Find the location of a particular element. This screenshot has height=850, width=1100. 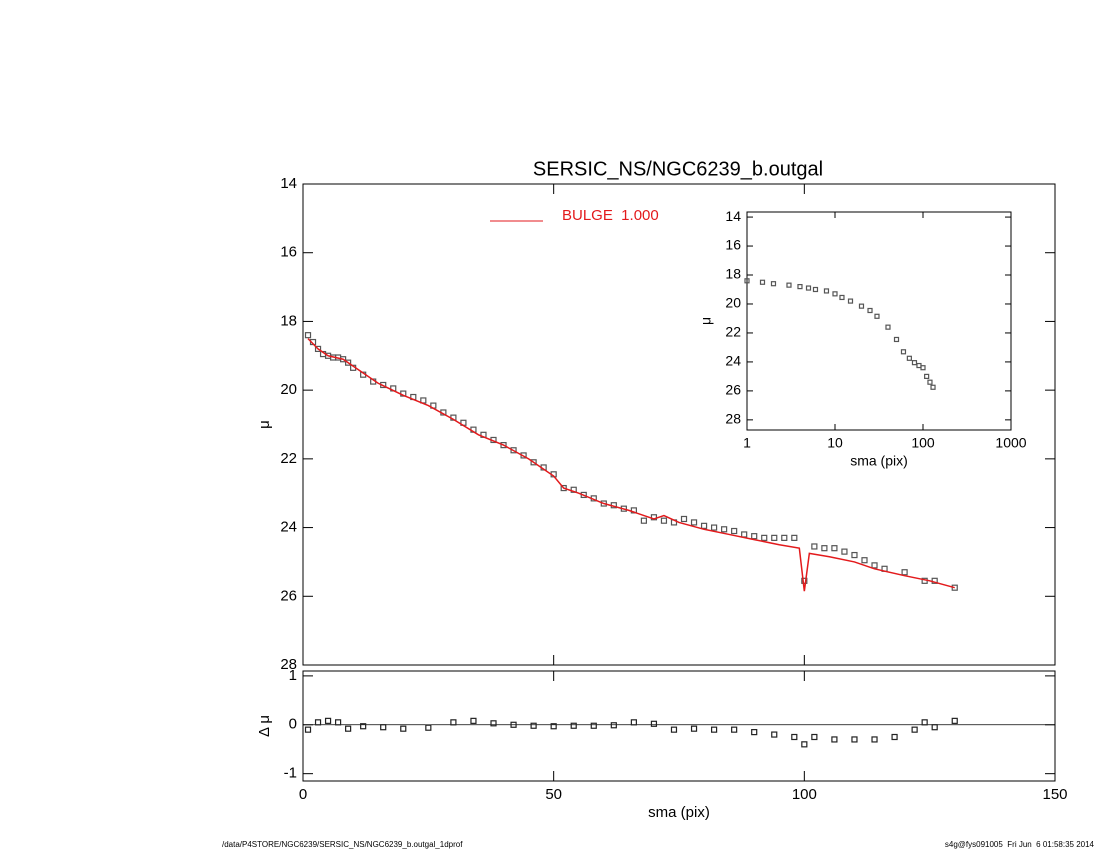

x-tick-label: 150 is located at coordinates (1054, 794).